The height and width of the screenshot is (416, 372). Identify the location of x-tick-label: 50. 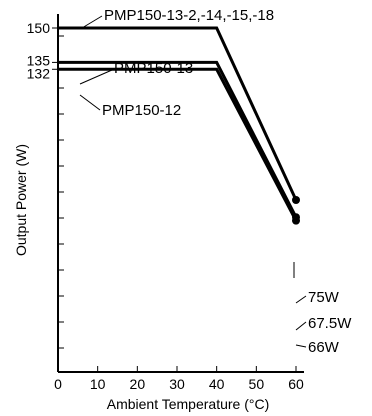
(257, 384).